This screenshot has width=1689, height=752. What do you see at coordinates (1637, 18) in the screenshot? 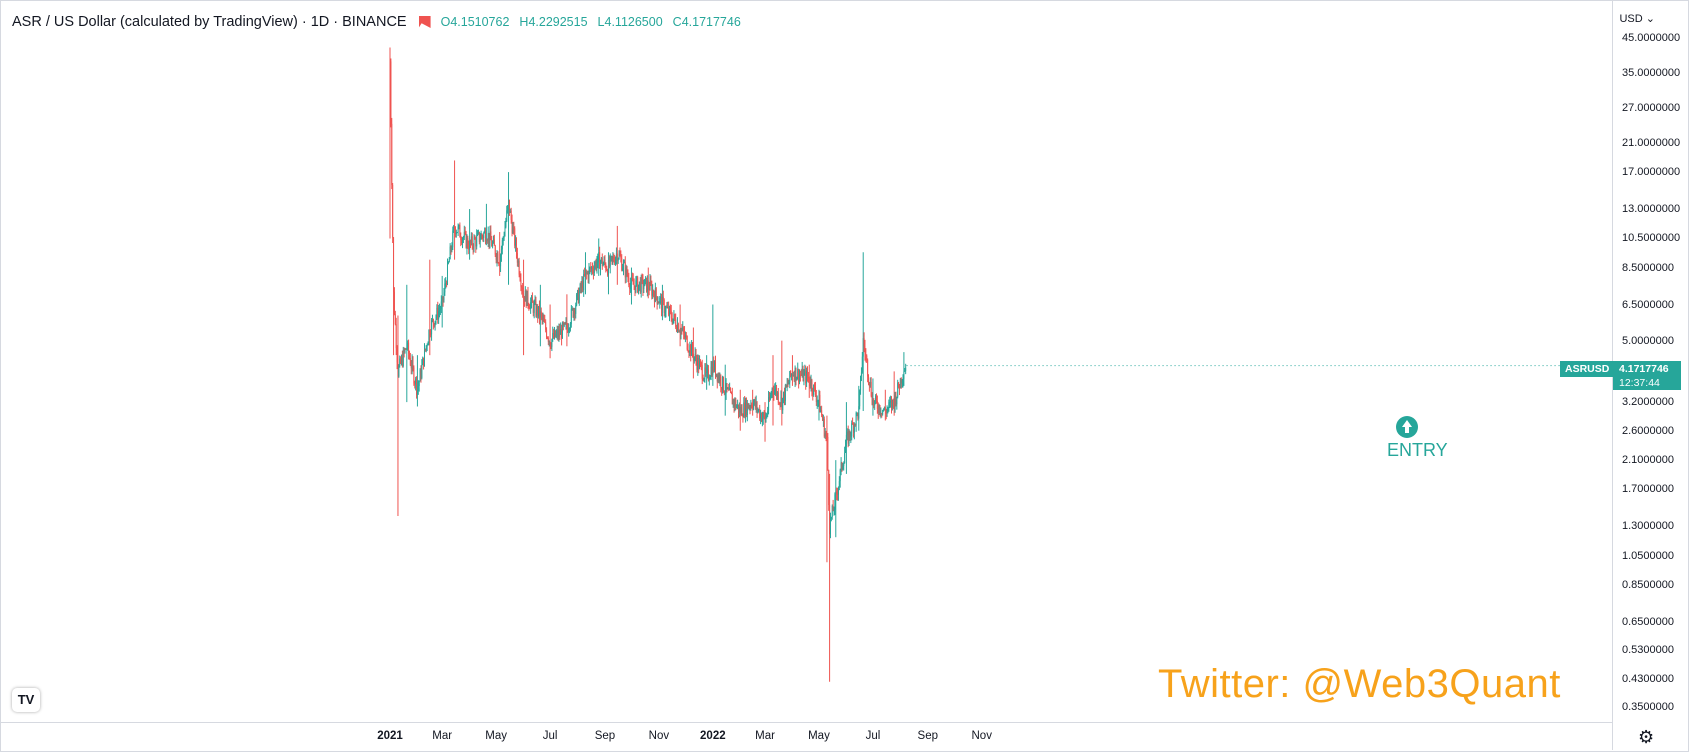
I see `currency-selector: USD ⌄` at bounding box center [1637, 18].